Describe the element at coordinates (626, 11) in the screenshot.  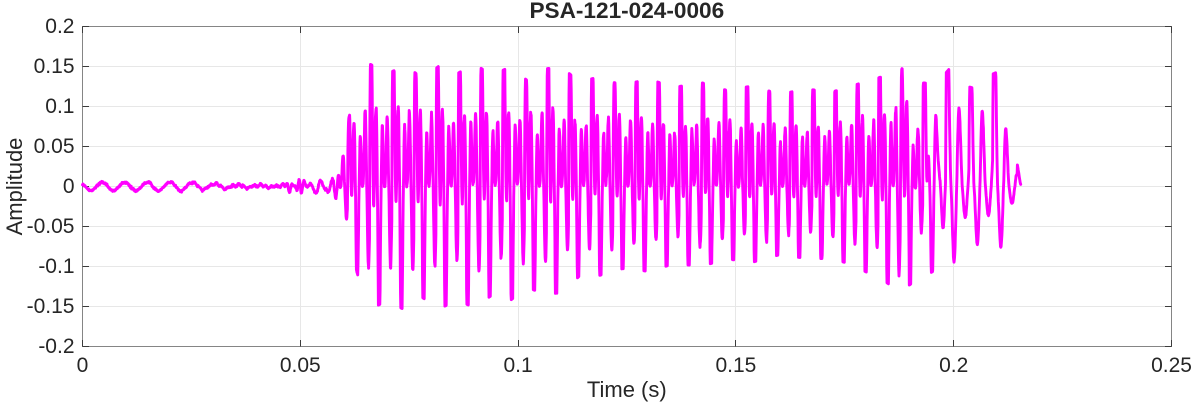
I see `svg-text: PSA-121-024-0006` at that location.